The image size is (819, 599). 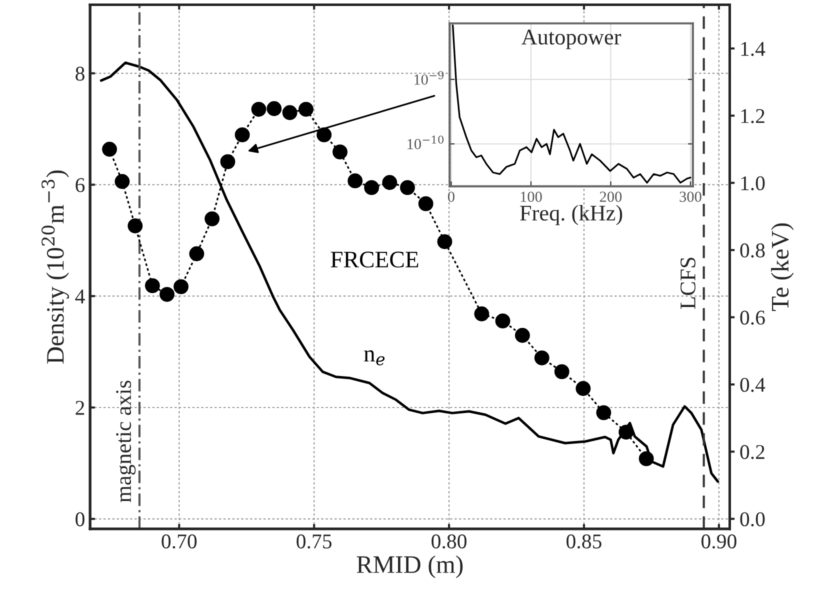 What do you see at coordinates (752, 250) in the screenshot?
I see `y2-tick-label: 0.8` at bounding box center [752, 250].